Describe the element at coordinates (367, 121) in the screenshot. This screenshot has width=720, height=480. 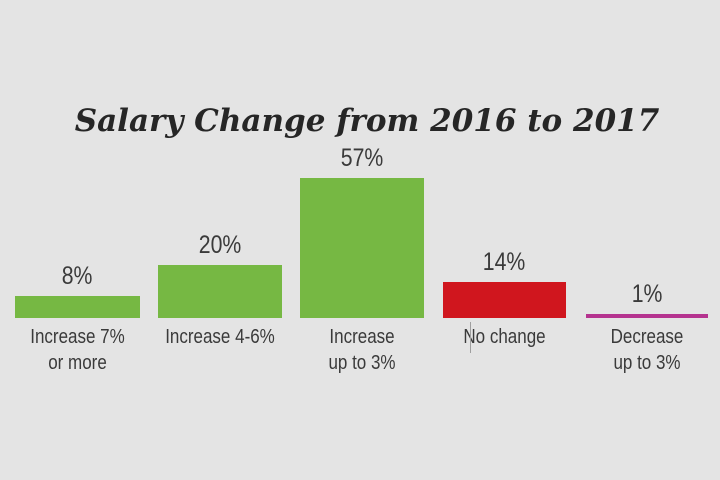
I see `chart-title: Salary Change from 2016 to 2017` at that location.